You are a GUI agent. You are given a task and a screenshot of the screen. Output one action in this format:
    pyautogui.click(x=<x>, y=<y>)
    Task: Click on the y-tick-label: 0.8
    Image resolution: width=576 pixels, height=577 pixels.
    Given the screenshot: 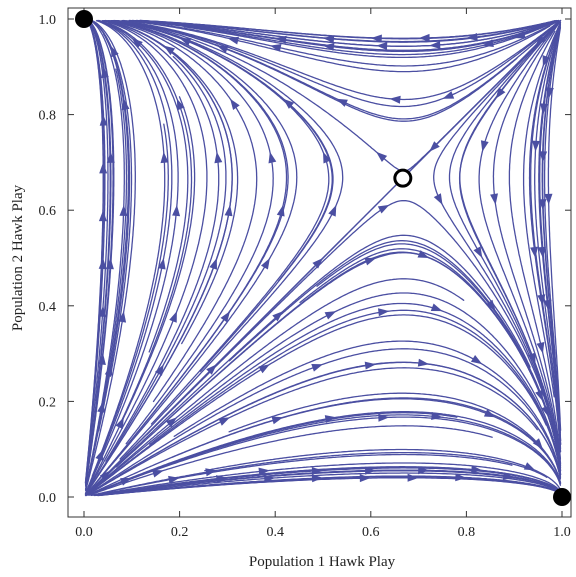 What is the action you would take?
    pyautogui.click(x=48, y=116)
    